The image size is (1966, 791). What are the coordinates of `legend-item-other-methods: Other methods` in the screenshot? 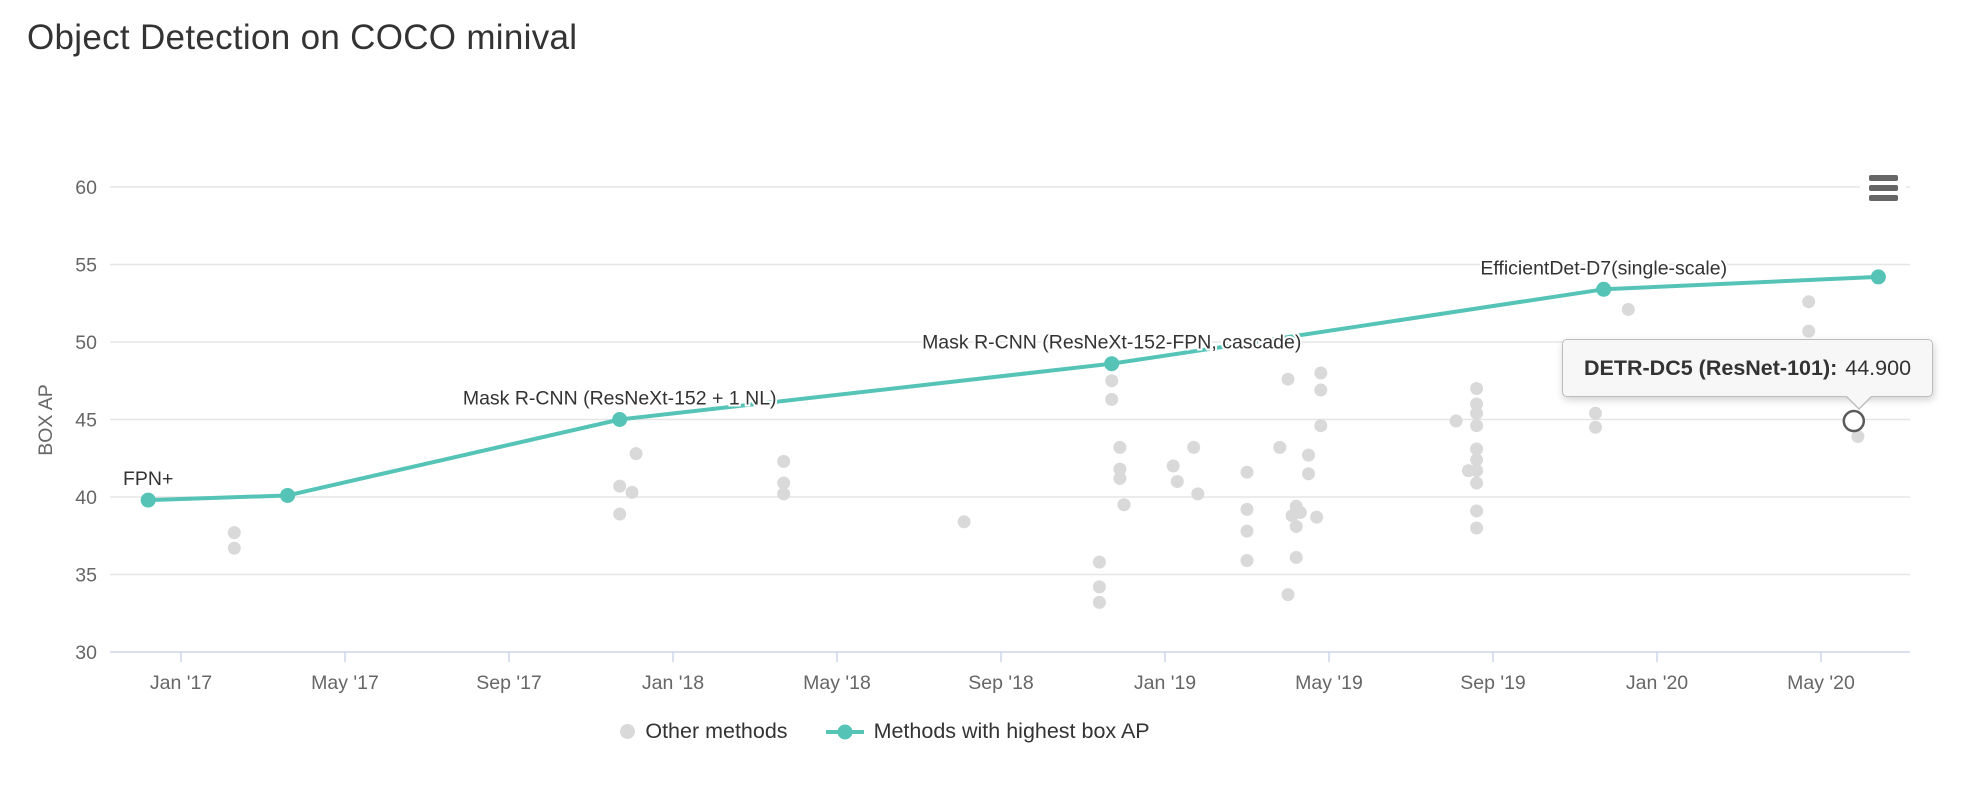 It's located at (704, 731).